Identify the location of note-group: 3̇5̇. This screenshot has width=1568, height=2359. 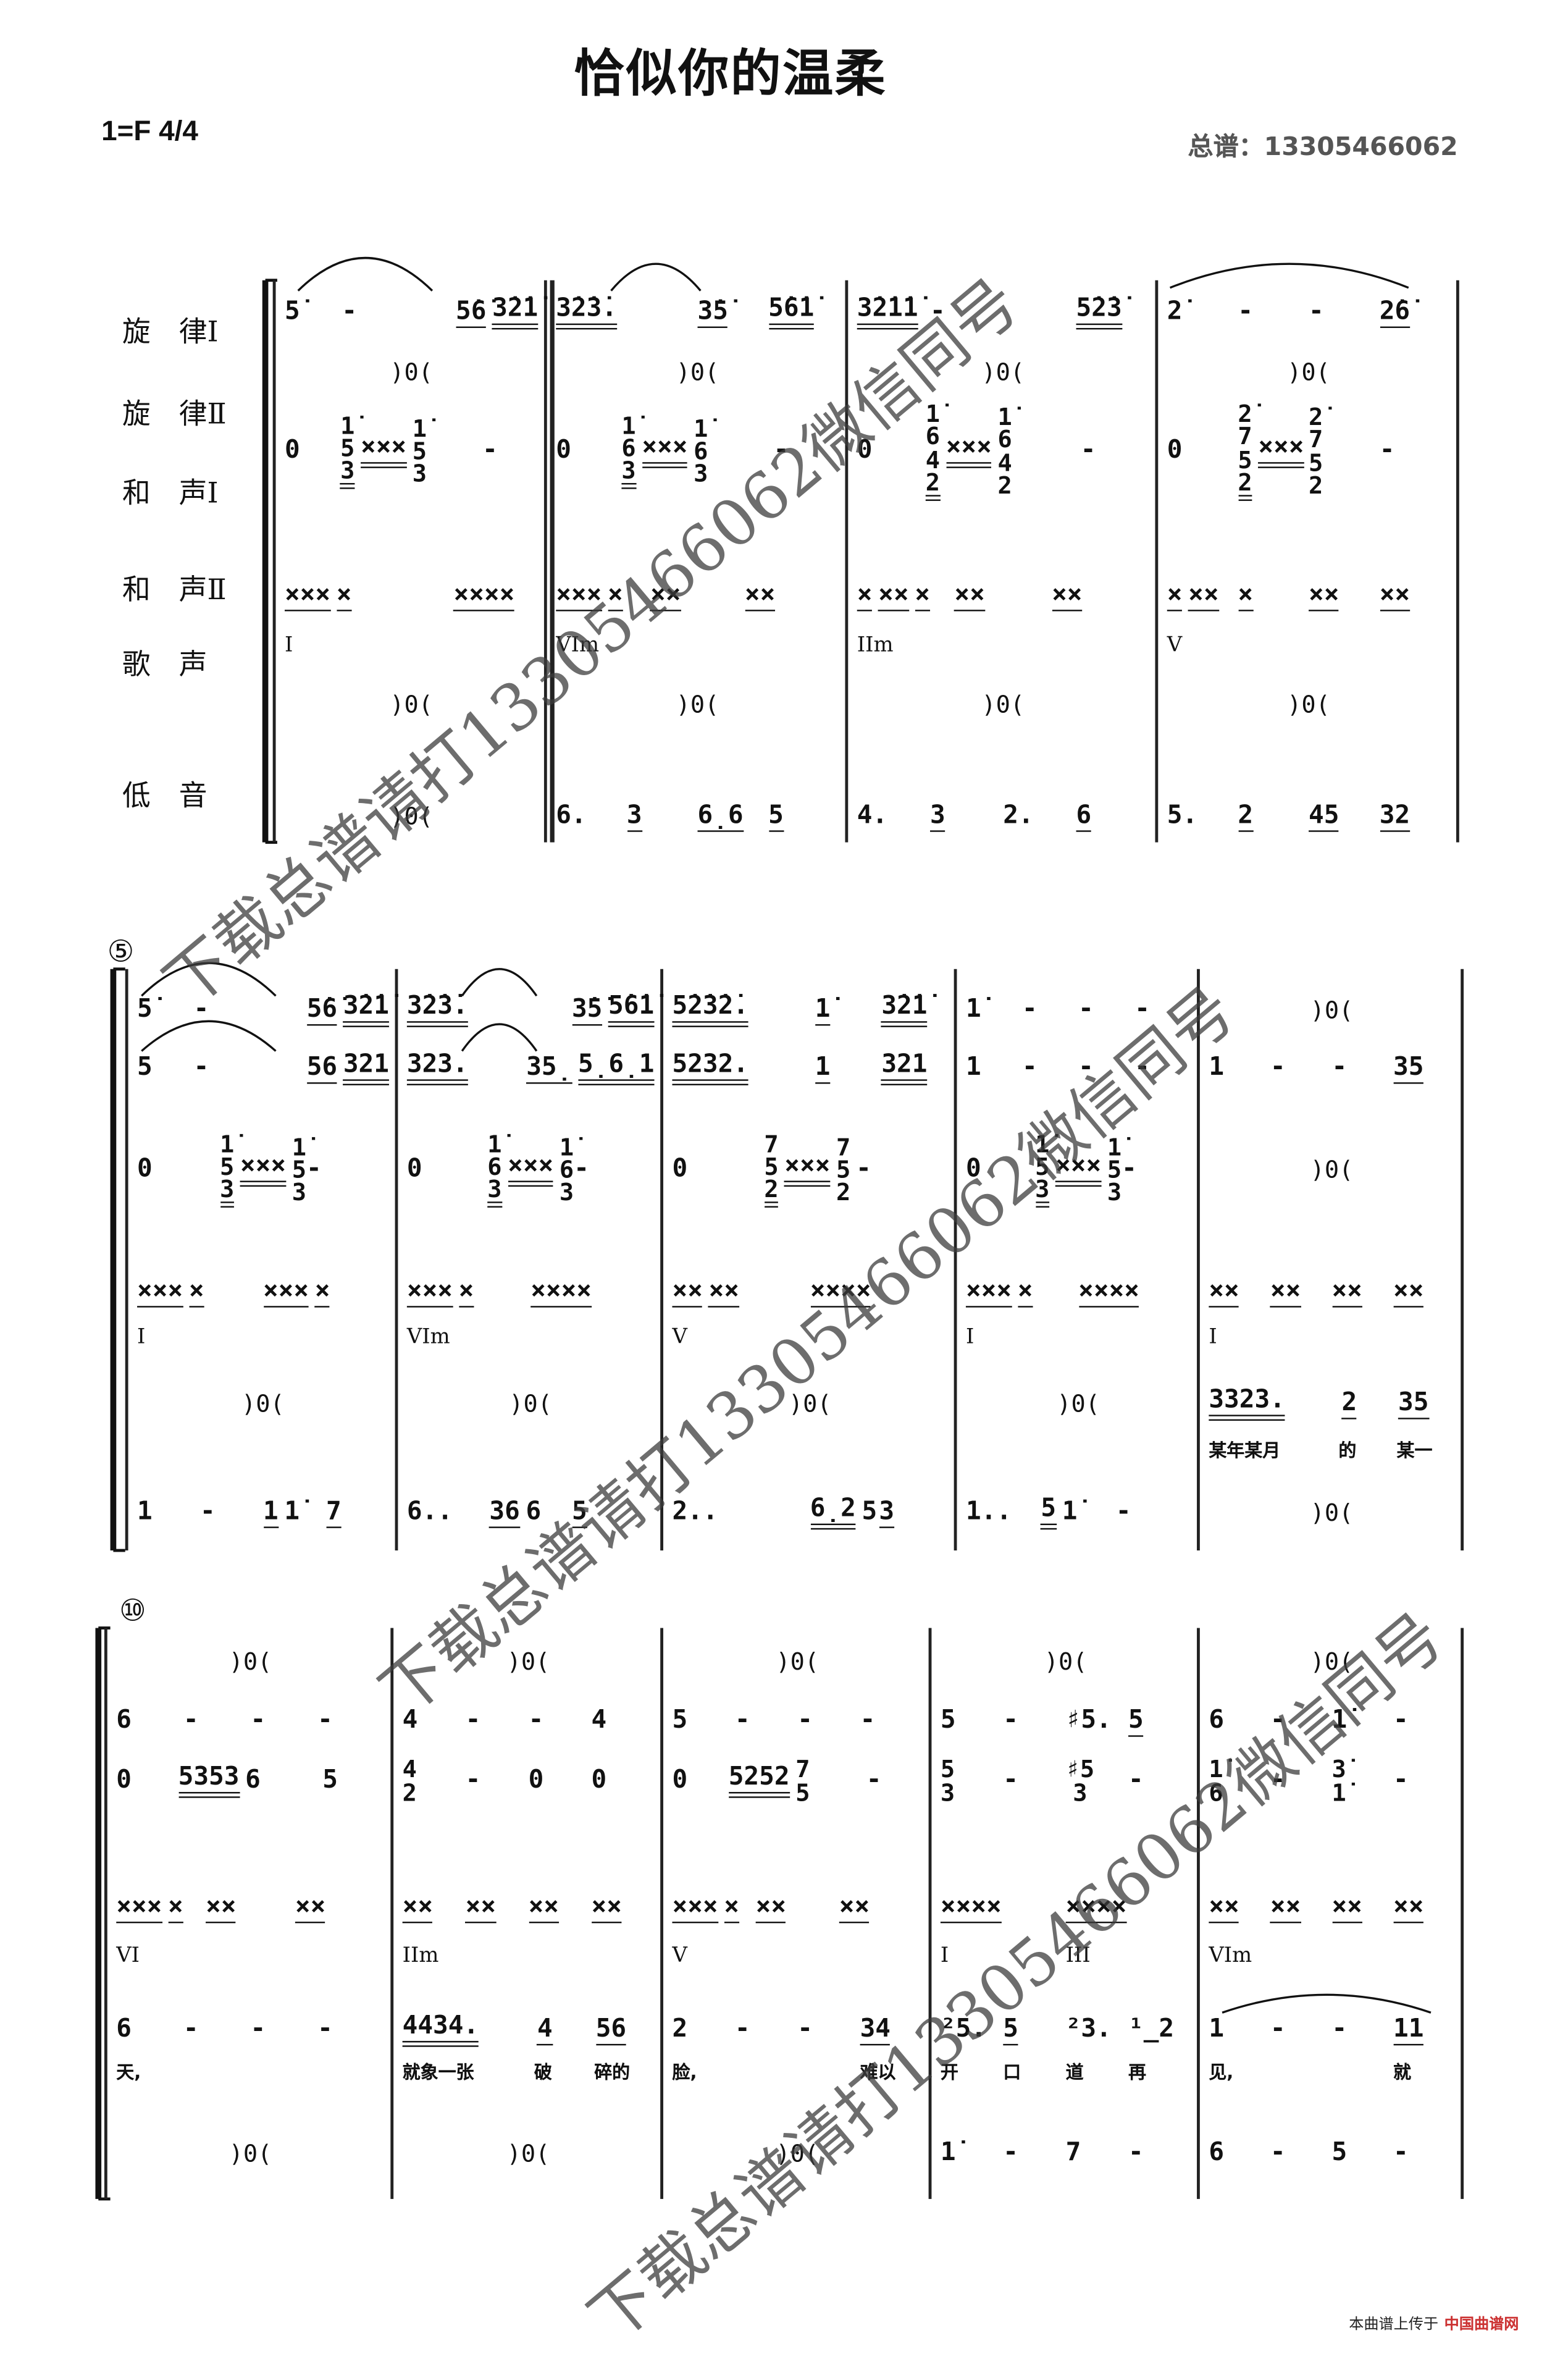
(587, 1011).